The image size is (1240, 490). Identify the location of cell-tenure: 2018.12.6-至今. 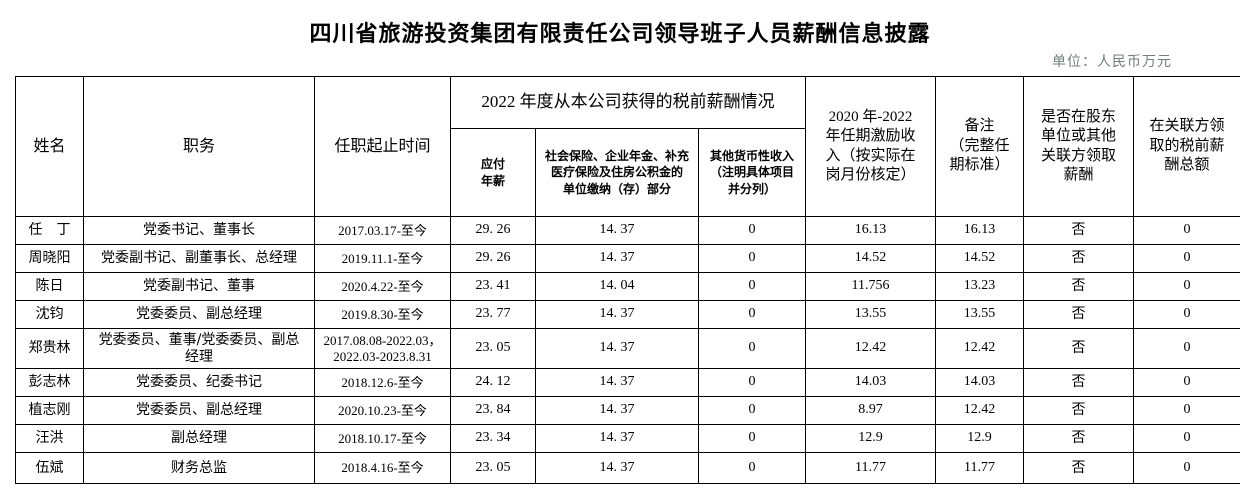
(382, 382).